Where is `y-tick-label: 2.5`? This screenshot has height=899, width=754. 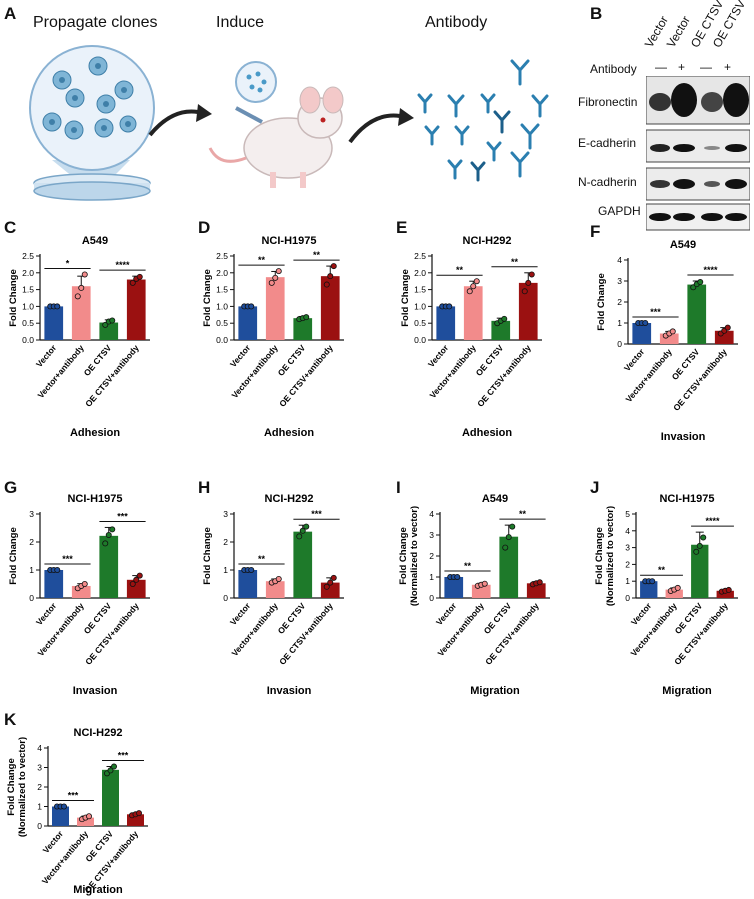
y-tick-label: 2.5 is located at coordinates (28, 256).